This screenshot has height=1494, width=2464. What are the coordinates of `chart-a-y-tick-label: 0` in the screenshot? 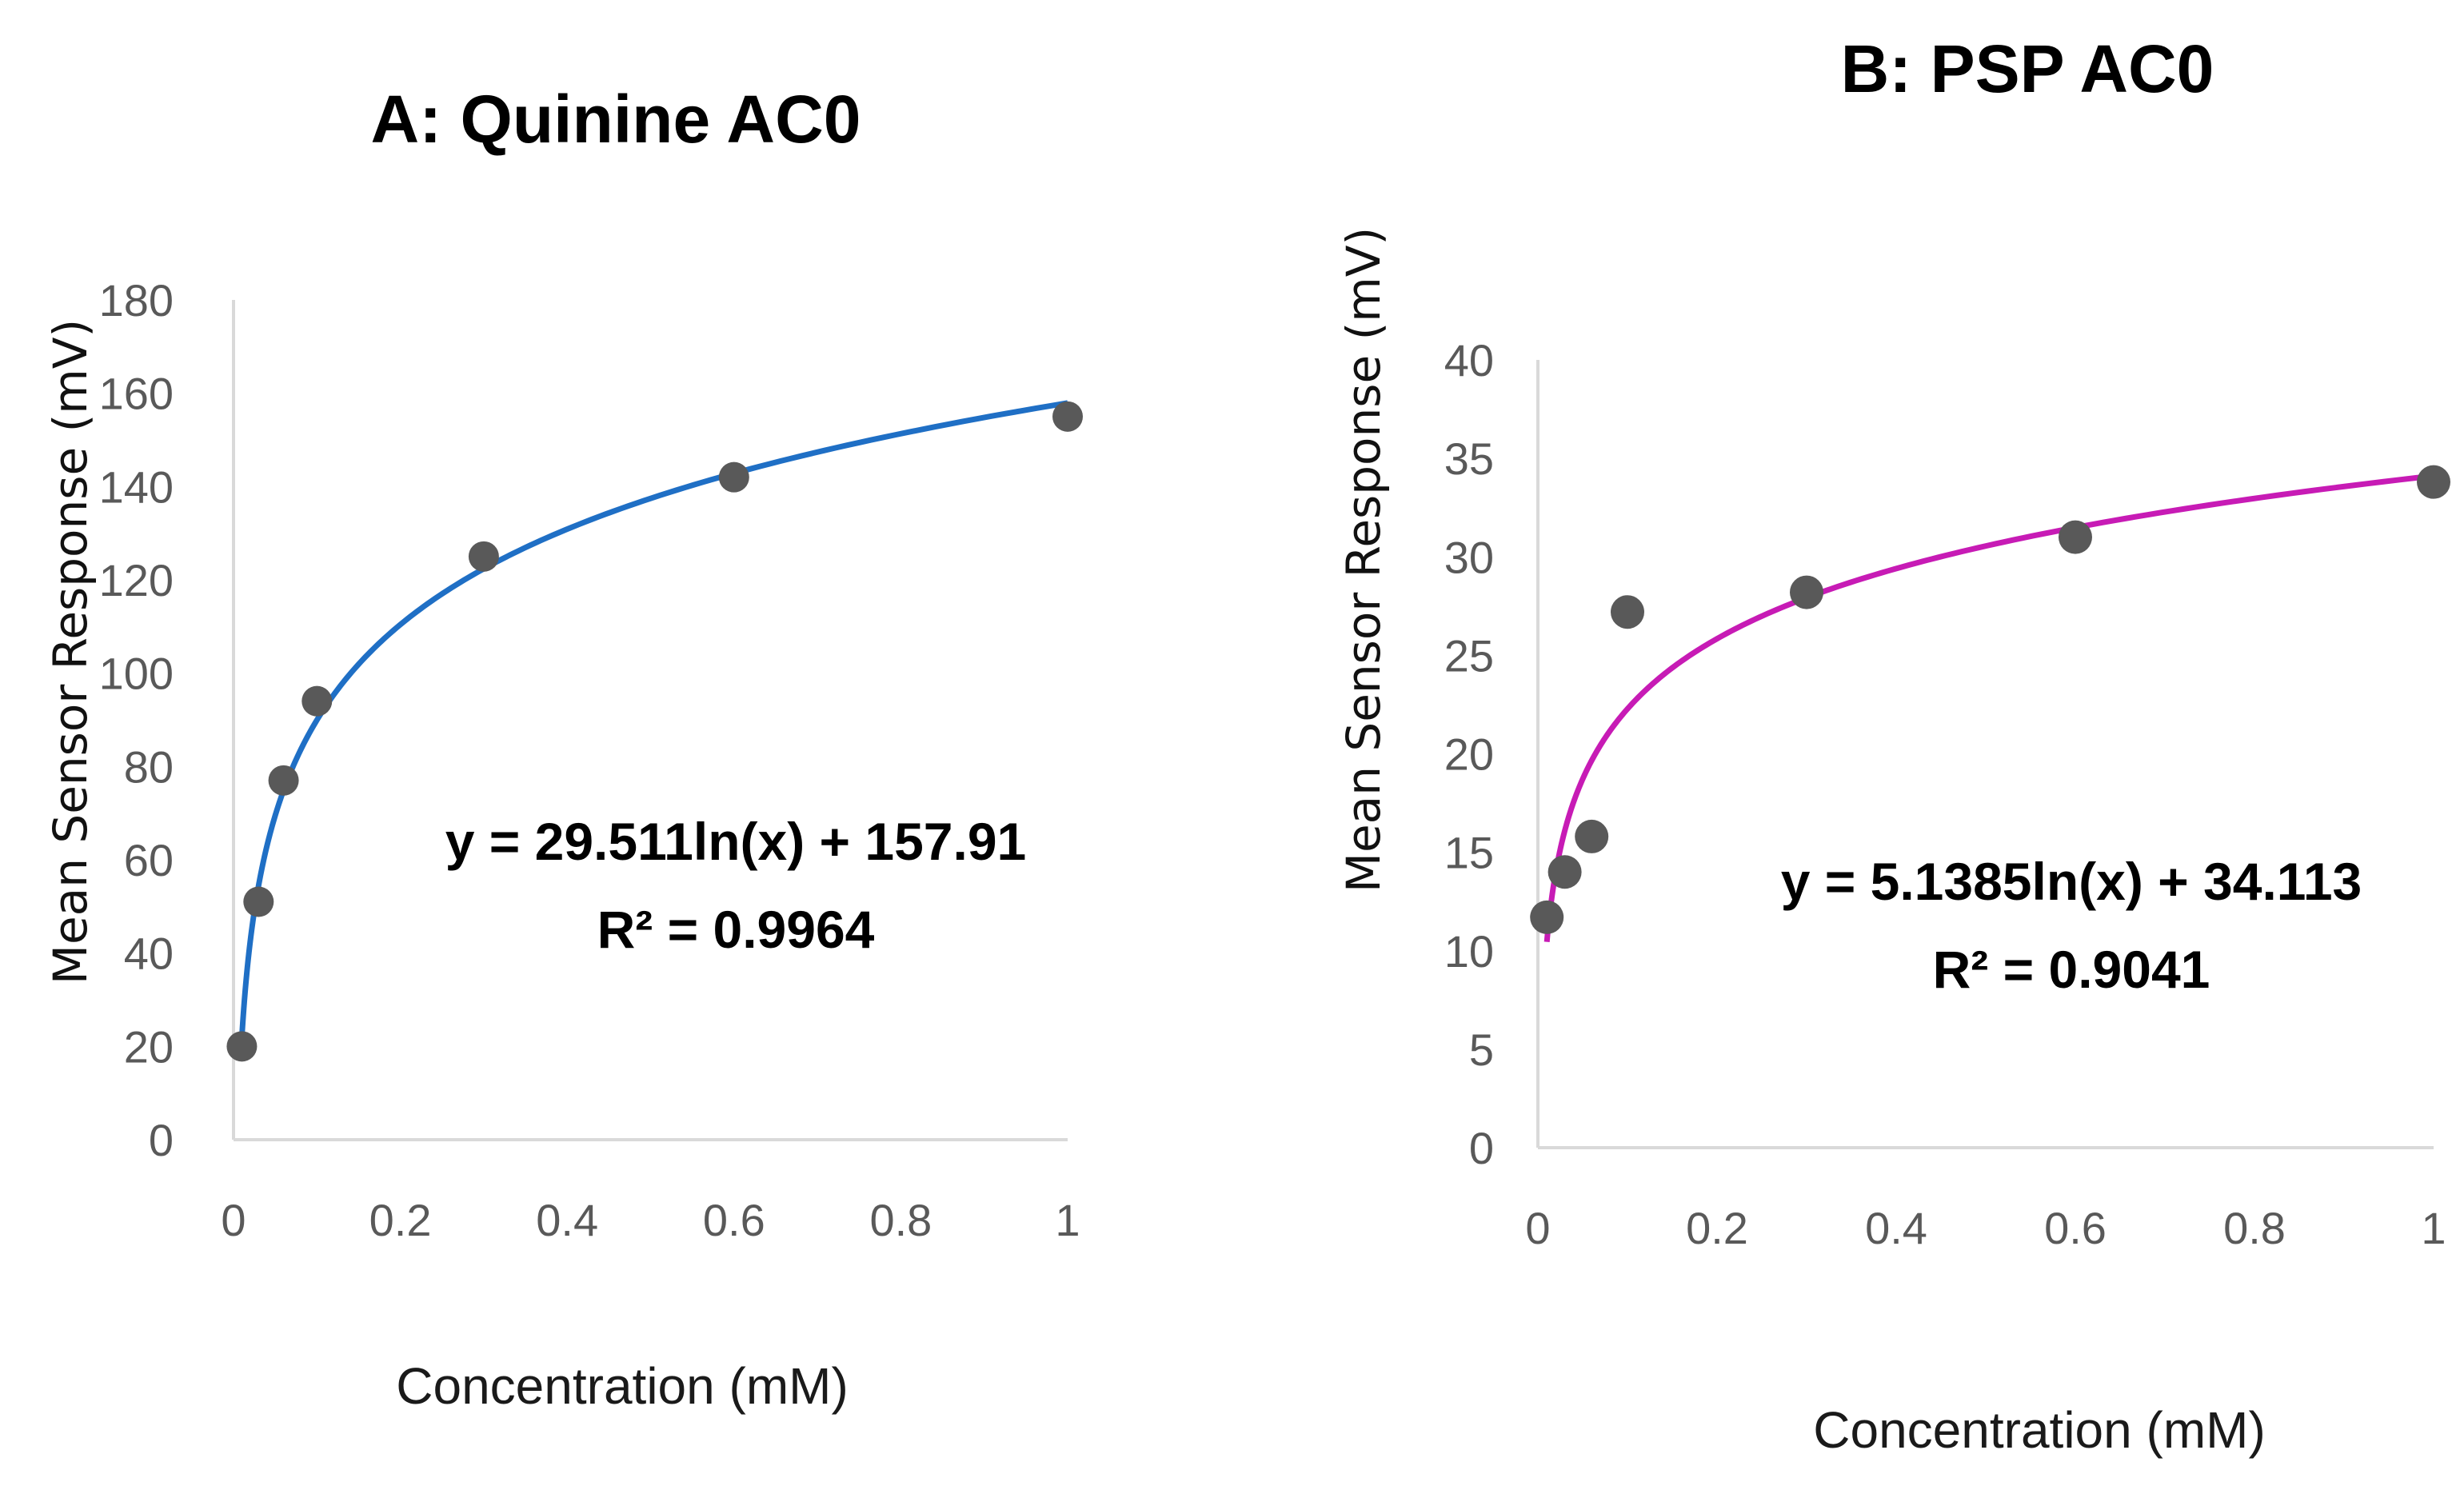 It's located at (161, 1140).